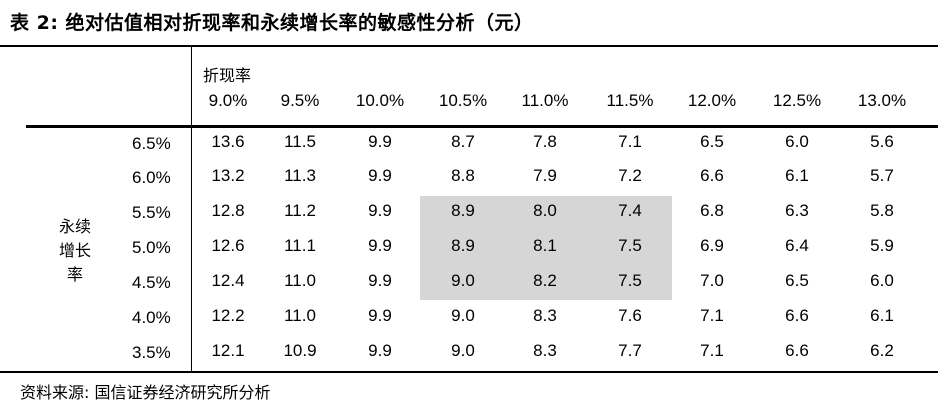 This screenshot has height=405, width=950. What do you see at coordinates (300, 100) in the screenshot?
I see `column-header: 9.5%` at bounding box center [300, 100].